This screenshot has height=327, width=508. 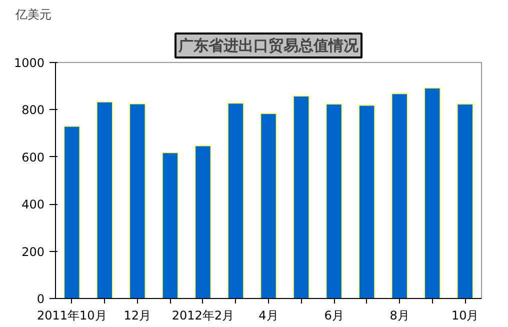 What do you see at coordinates (203, 315) in the screenshot?
I see `x-tick-label: 2012年2月` at bounding box center [203, 315].